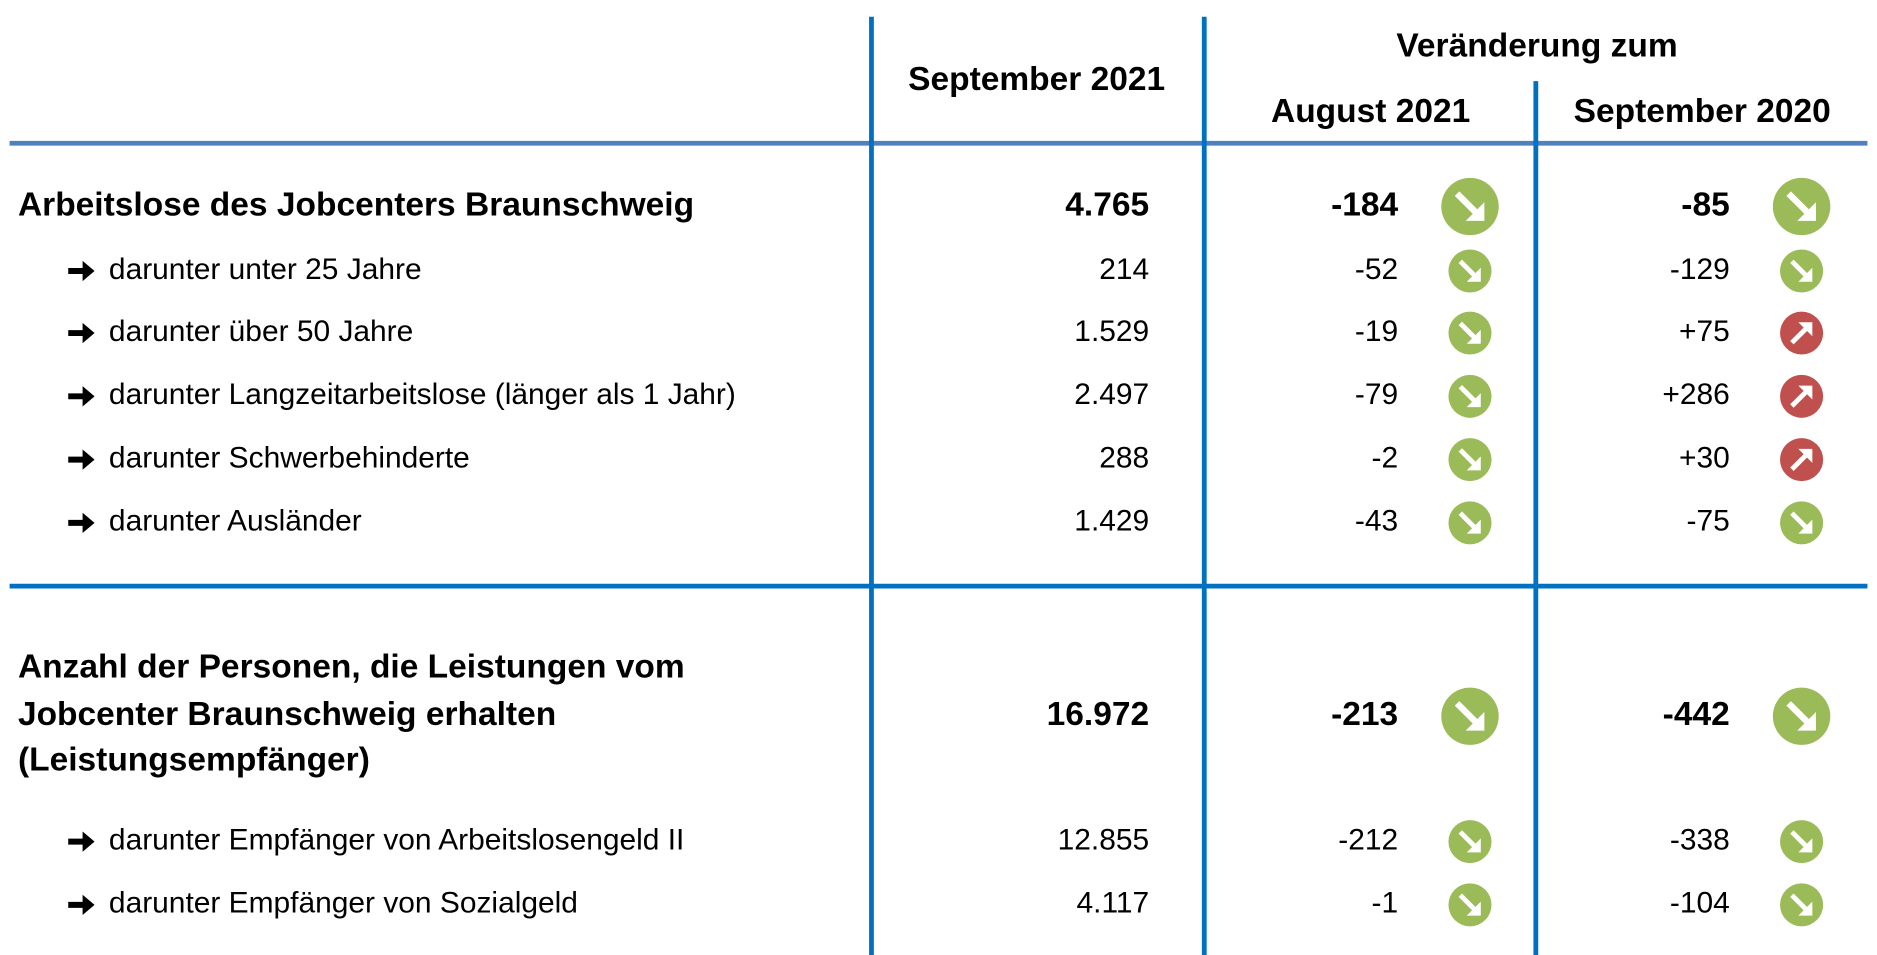 The height and width of the screenshot is (955, 1877). Describe the element at coordinates (1536, 46) in the screenshot. I see `group-header: Veränderung zum` at that location.